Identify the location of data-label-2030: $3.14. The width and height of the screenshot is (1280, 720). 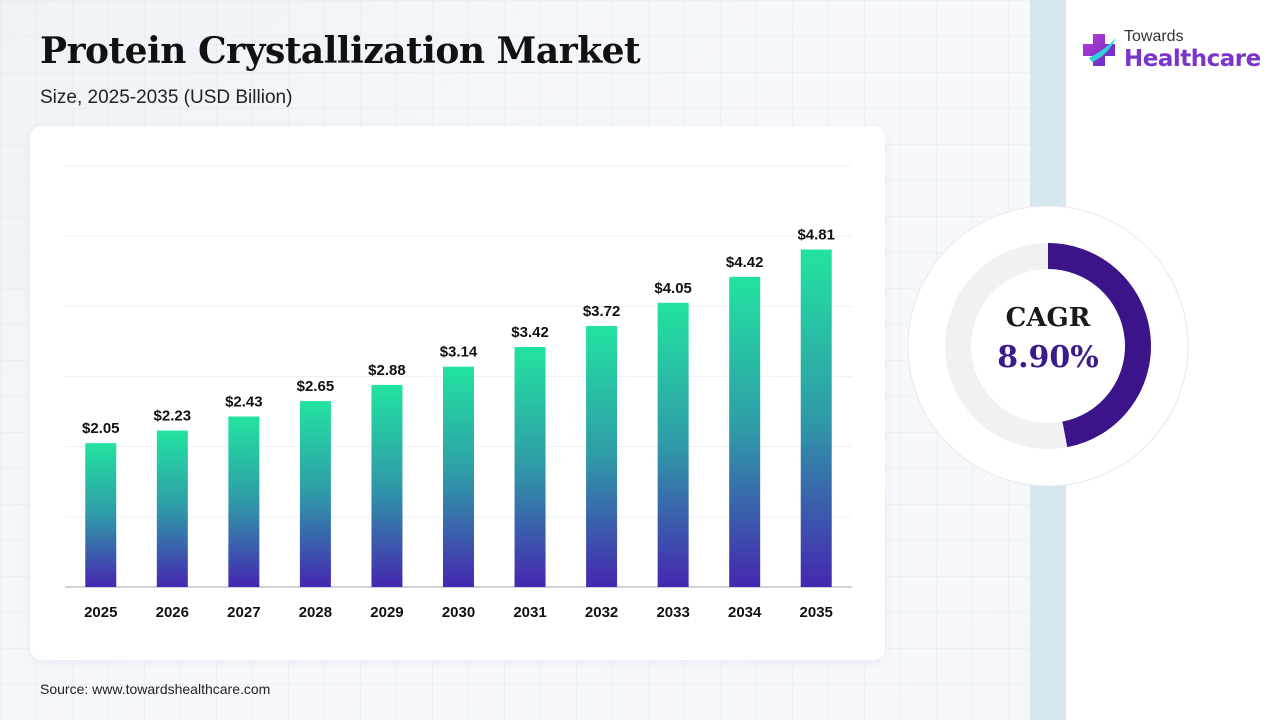
(459, 352).